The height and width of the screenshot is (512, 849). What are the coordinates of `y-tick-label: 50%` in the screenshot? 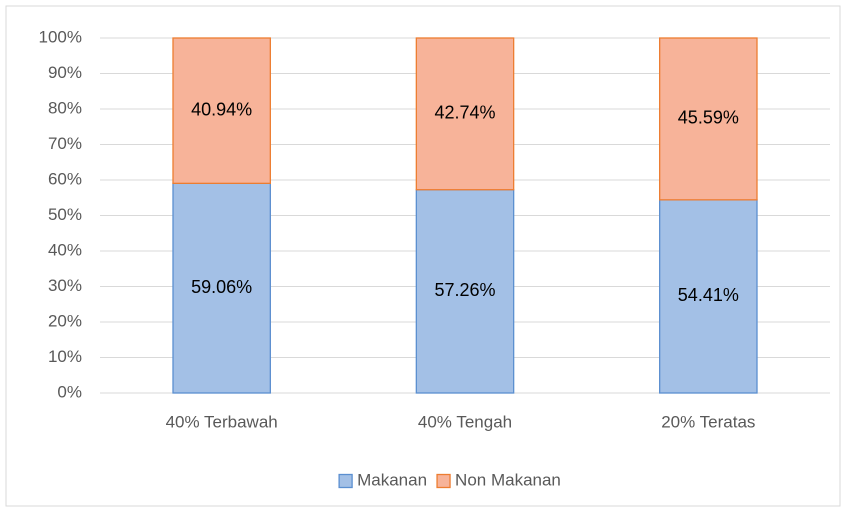 It's located at (65, 214).